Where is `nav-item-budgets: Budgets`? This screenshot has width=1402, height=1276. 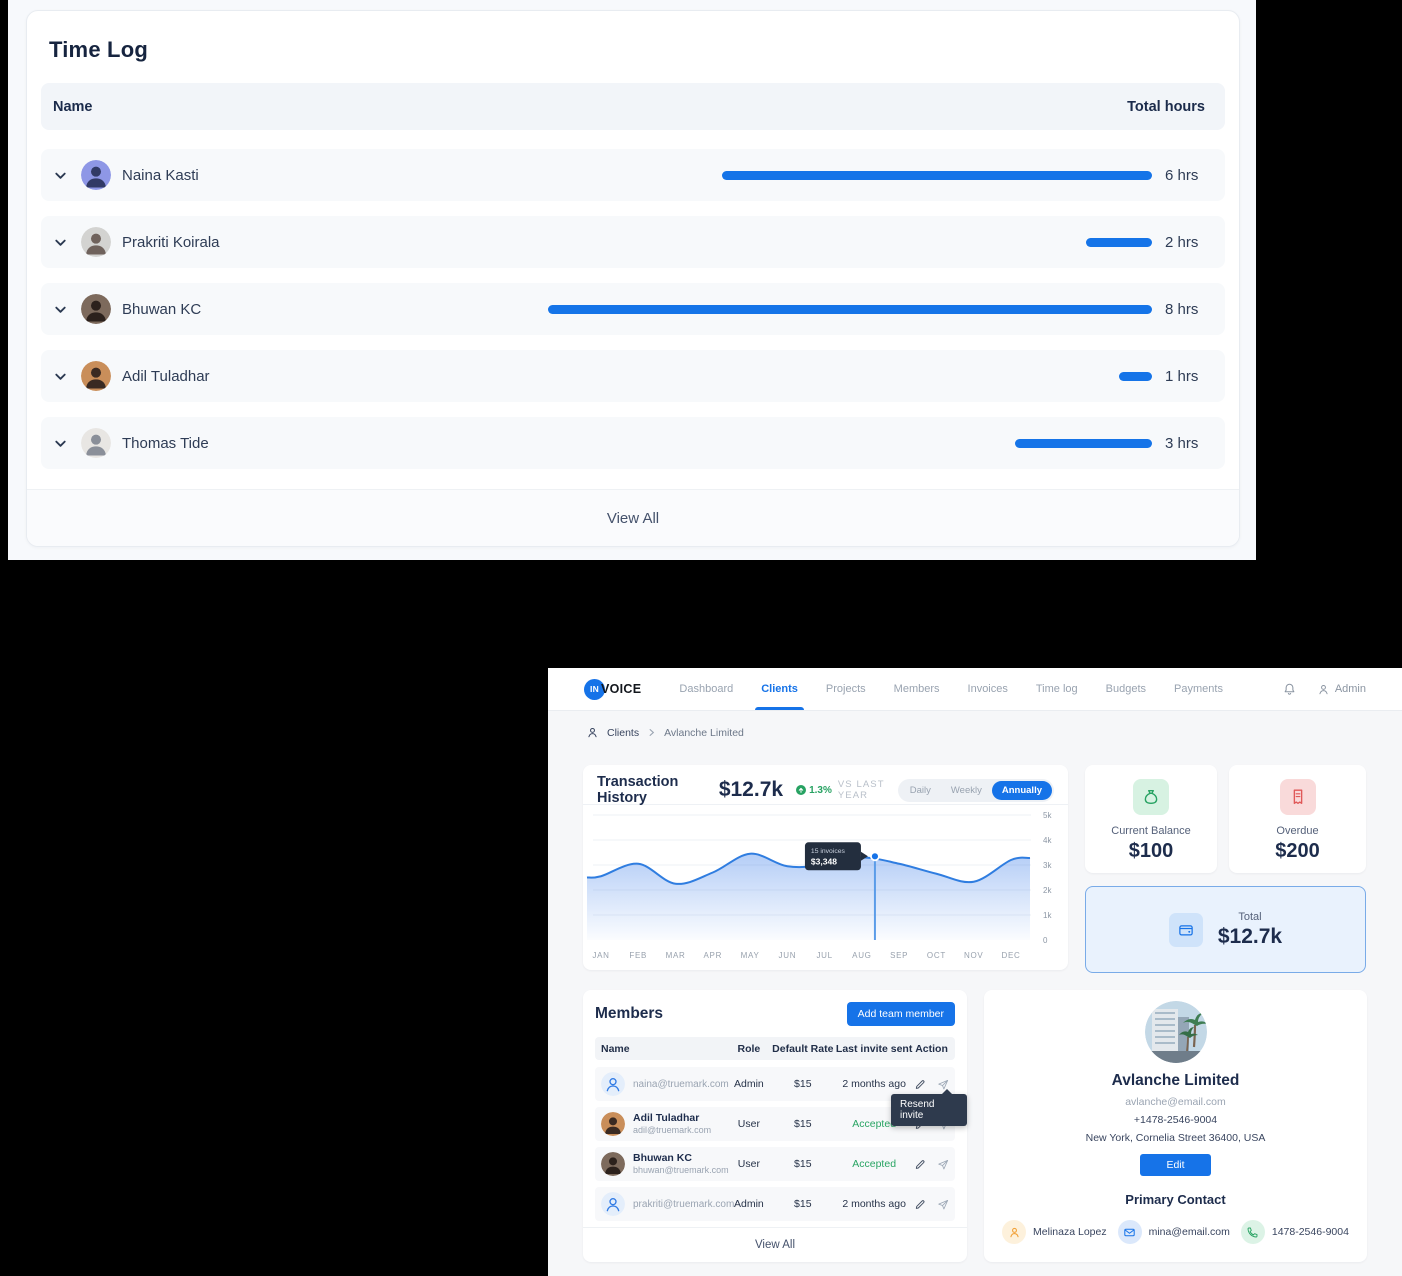 nav-item-budgets: Budgets is located at coordinates (1126, 689).